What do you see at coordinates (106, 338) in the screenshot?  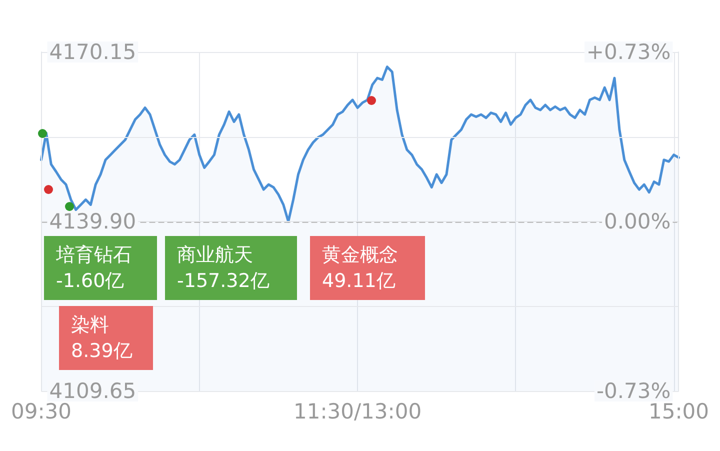 I see `annotation: 染料 8.39亿` at bounding box center [106, 338].